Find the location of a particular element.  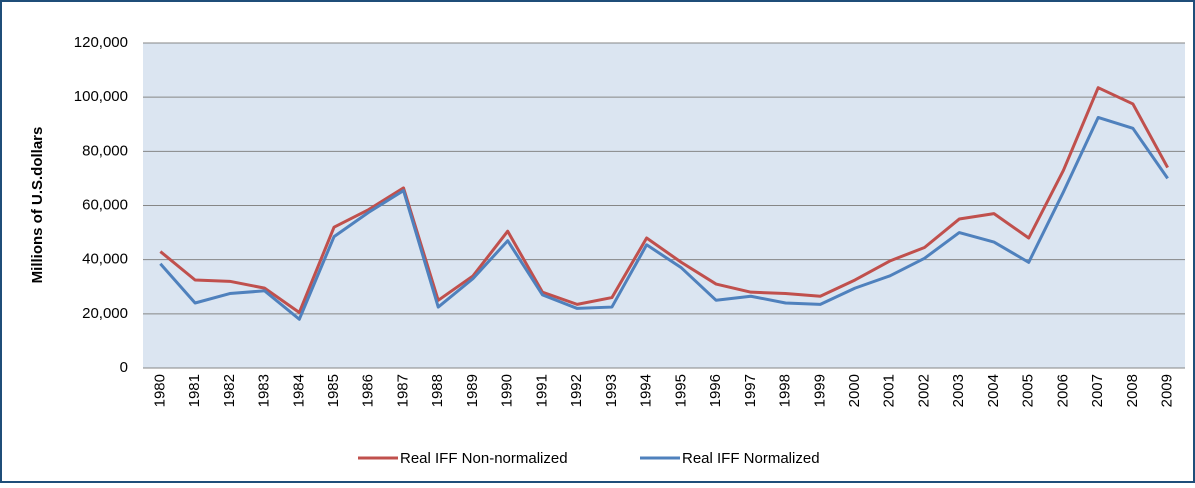

x-tick-label: 2009 is located at coordinates (1167, 390).